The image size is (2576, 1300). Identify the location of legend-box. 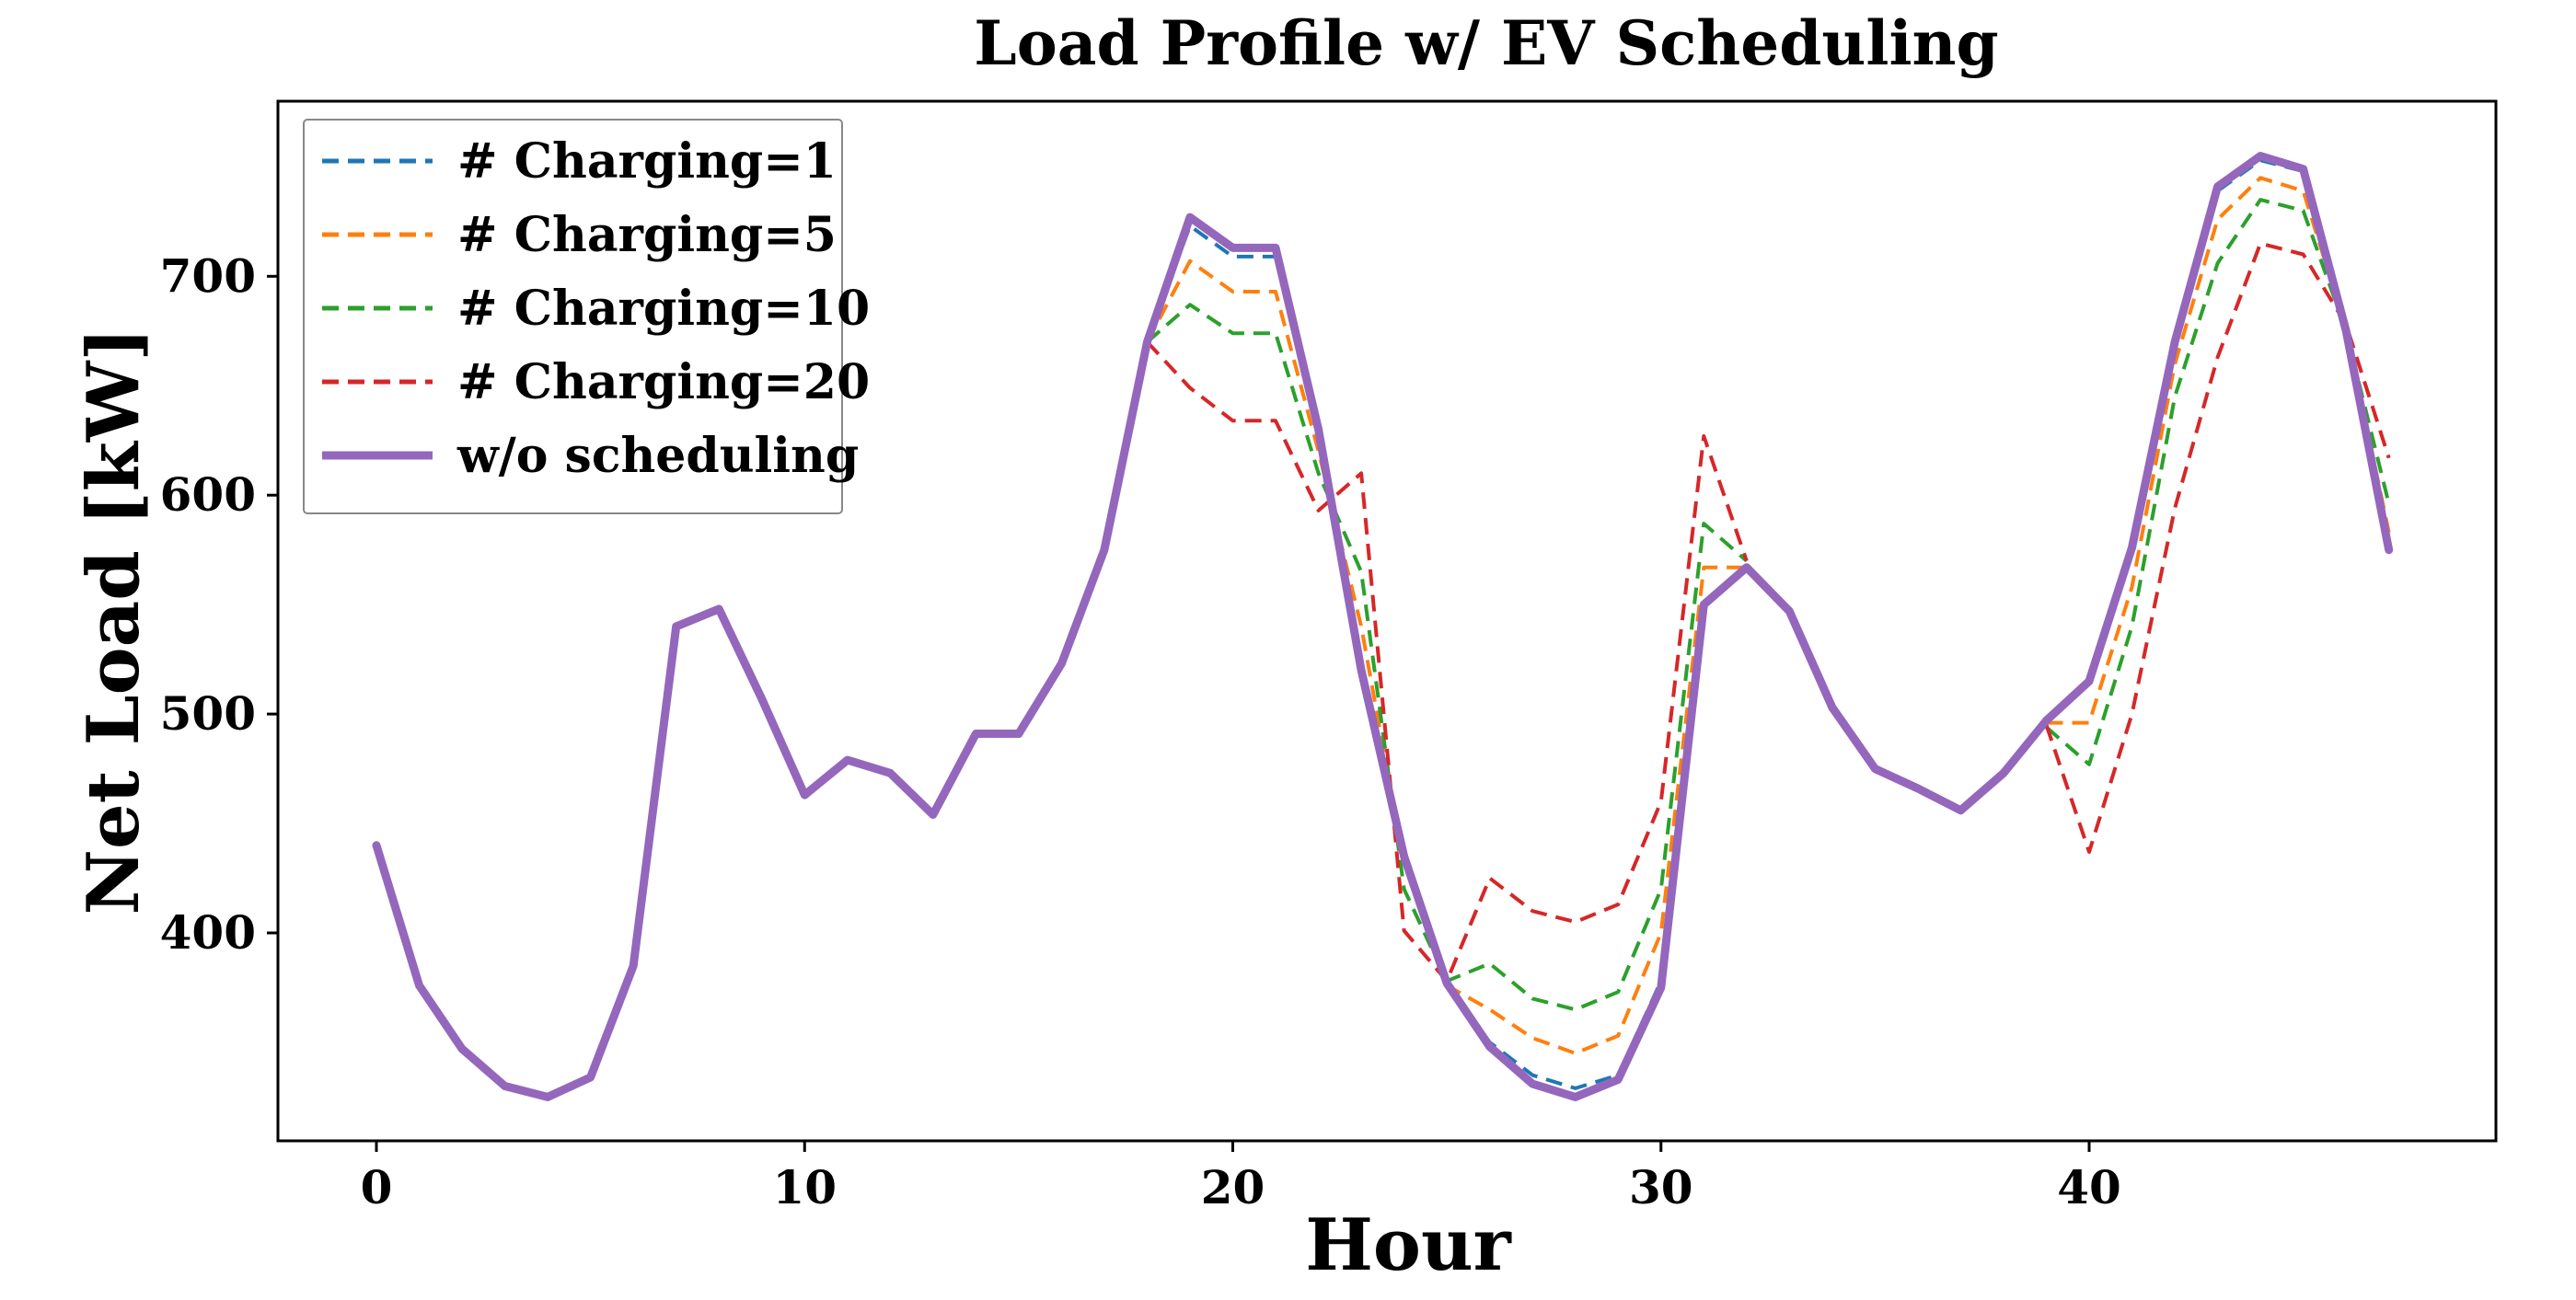
(573, 316).